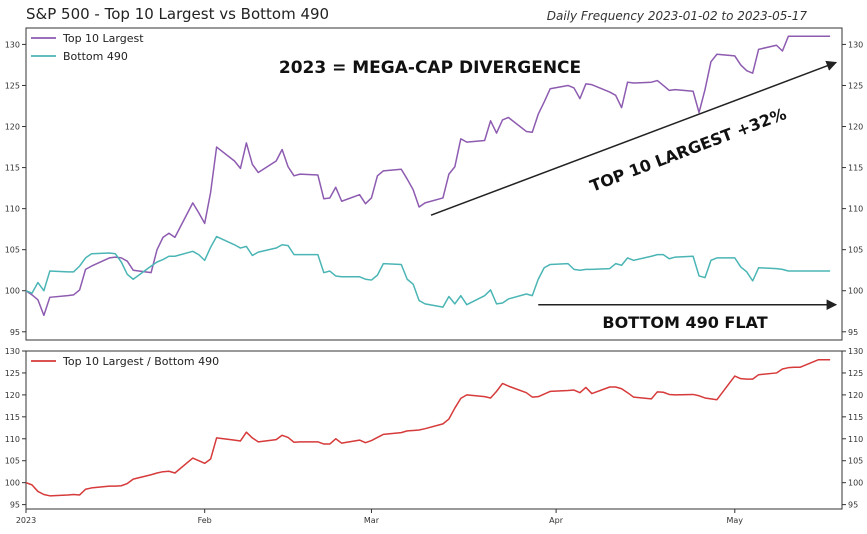 The image size is (867, 534). What do you see at coordinates (684, 322) in the screenshot?
I see `annotation-bottom490-label: BOTTOM 490 FLAT` at bounding box center [684, 322].